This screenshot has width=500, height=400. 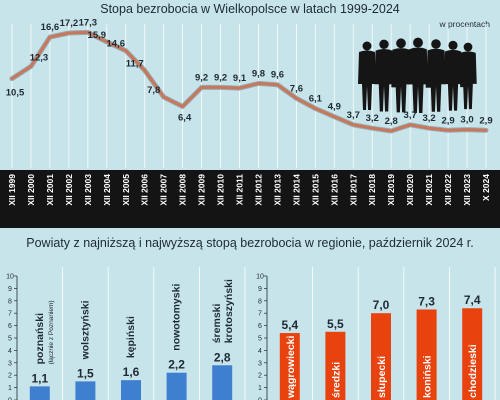 What do you see at coordinates (448, 190) in the screenshot?
I see `x-tick-label: XII 2022` at bounding box center [448, 190].